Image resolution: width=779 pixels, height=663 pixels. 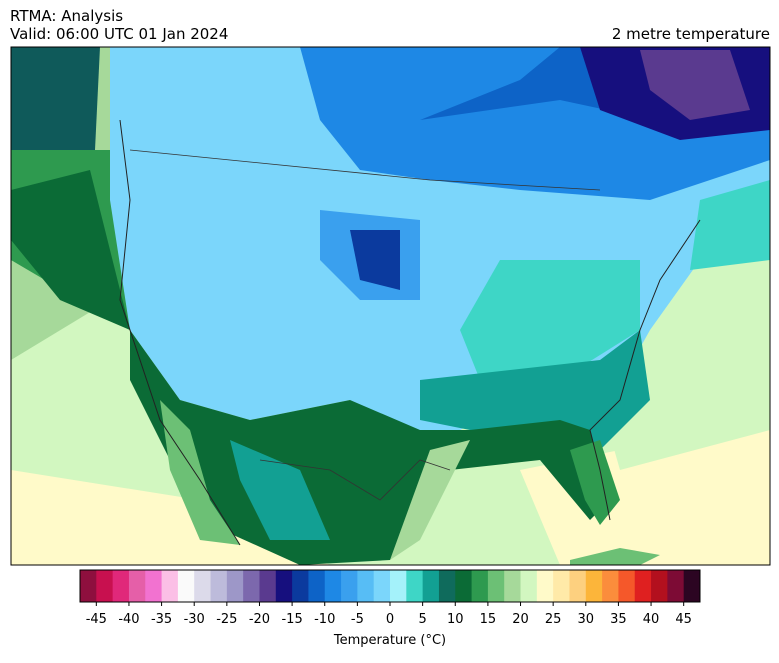 I want to click on colorbar-tick-label: 45, so click(x=683, y=619).